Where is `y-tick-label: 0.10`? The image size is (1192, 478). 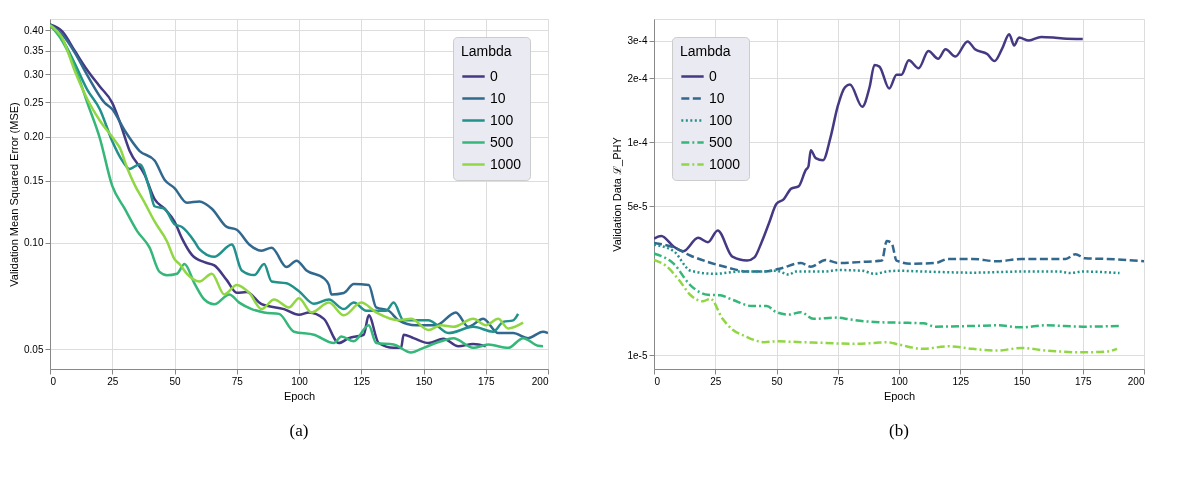 y-tick-label: 0.10 is located at coordinates (34, 243).